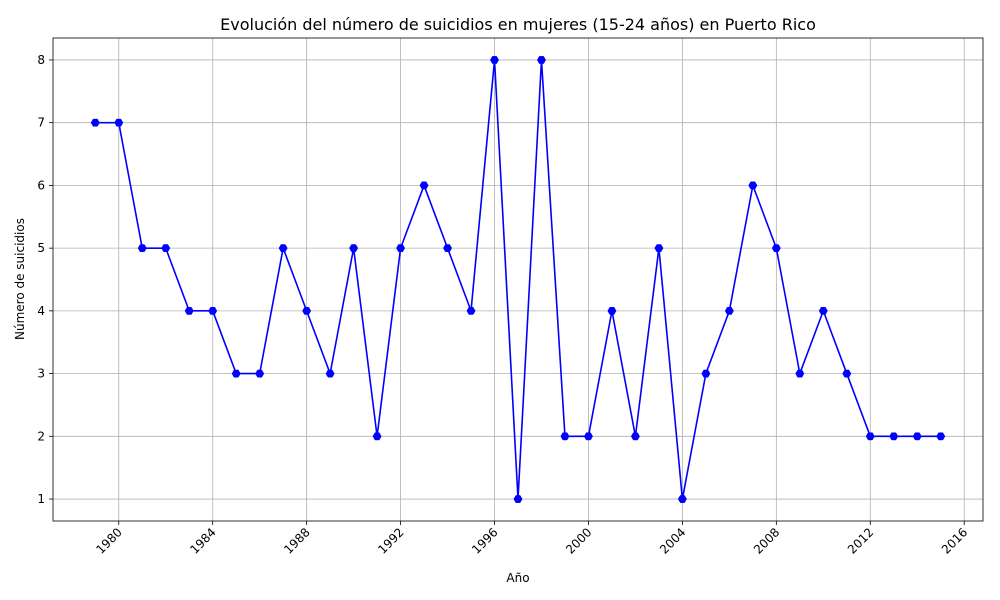  What do you see at coordinates (894, 436) in the screenshot?
I see `data-point-2013` at bounding box center [894, 436].